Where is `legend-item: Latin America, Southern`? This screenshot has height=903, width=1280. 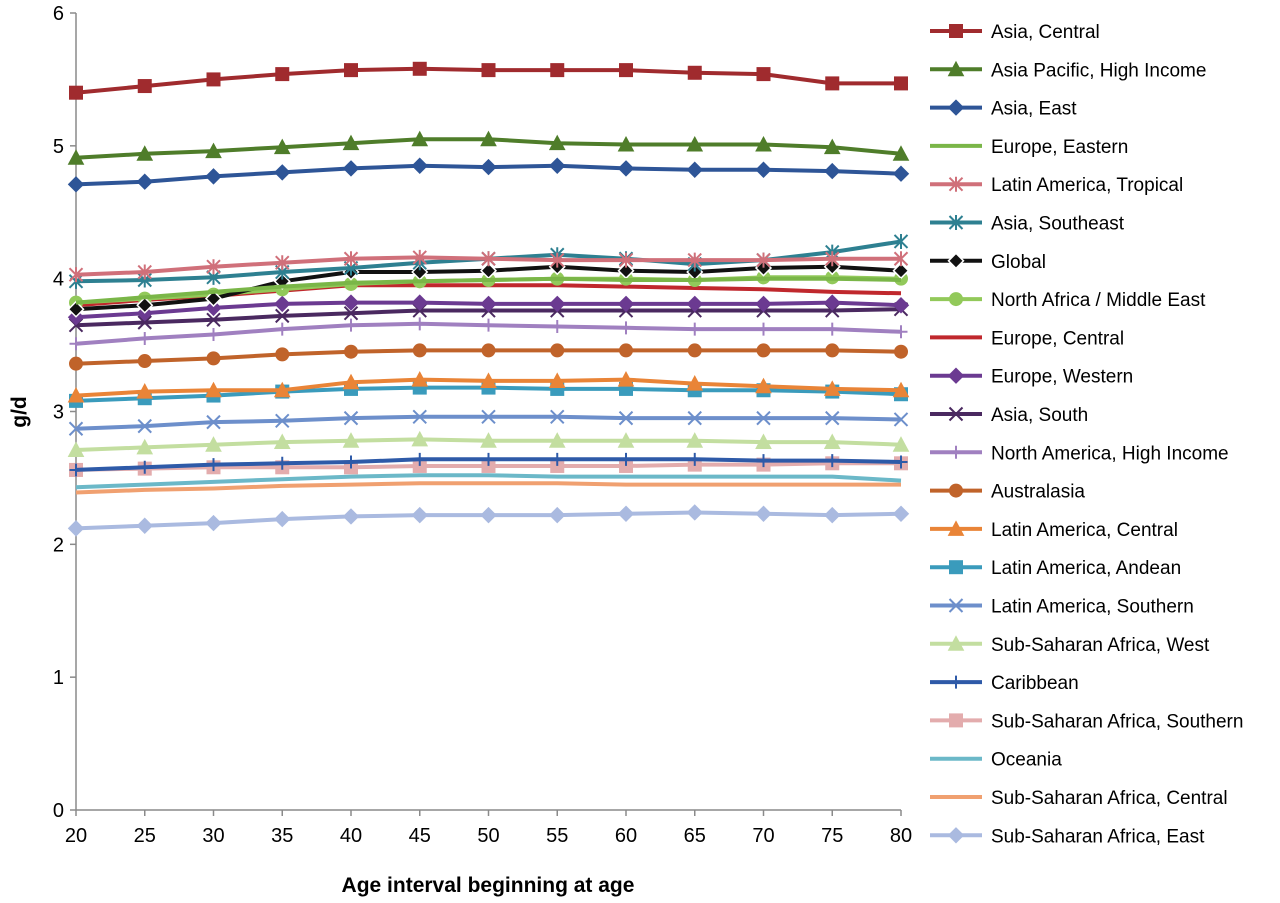 legend-item: Latin America, Southern is located at coordinates (1062, 607).